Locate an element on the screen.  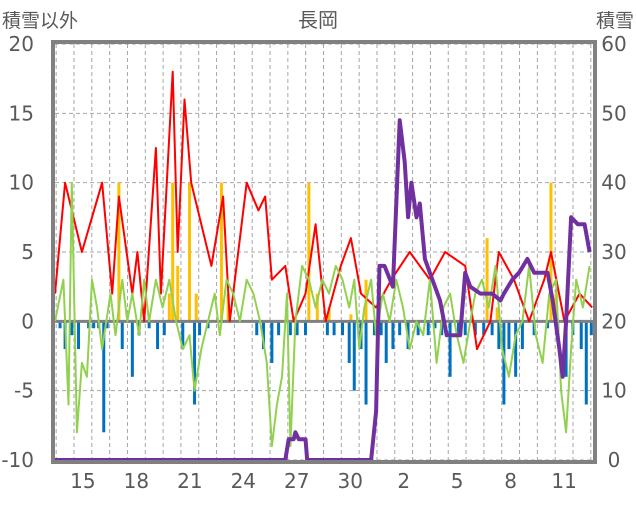
left-tick-label: 15 is located at coordinates (21, 113).